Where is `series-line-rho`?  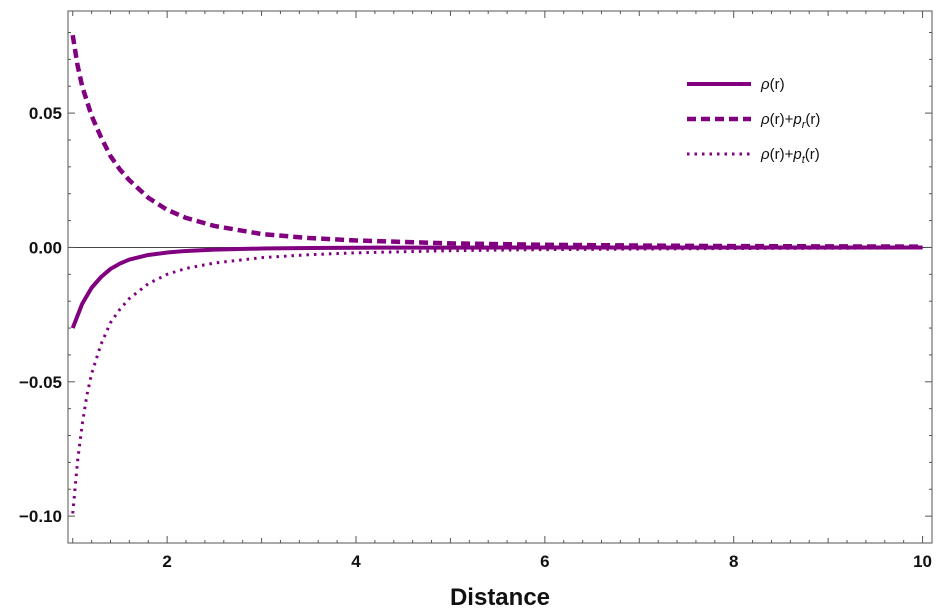 series-line-rho is located at coordinates (496, 287).